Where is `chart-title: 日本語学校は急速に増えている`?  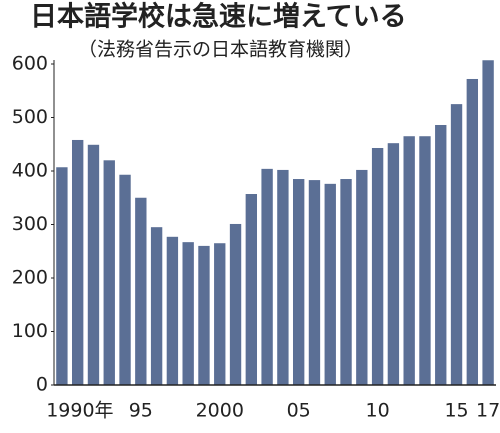 chart-title: 日本語学校は急速に増えている is located at coordinates (218, 17).